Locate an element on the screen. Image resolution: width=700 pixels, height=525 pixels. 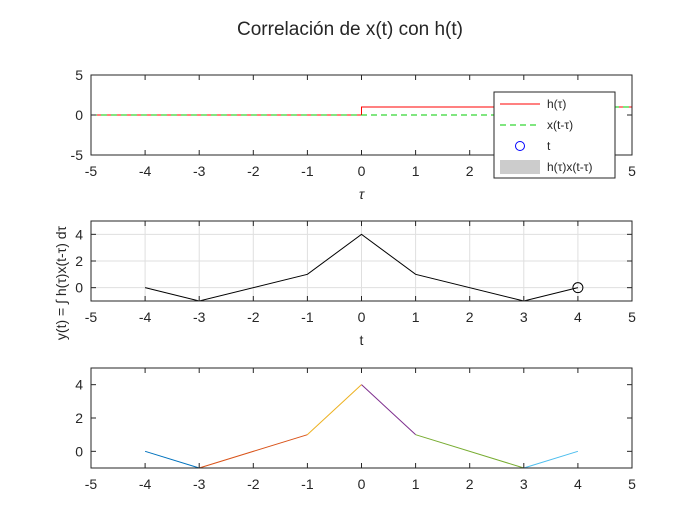
plot-area is located at coordinates (361, 418).